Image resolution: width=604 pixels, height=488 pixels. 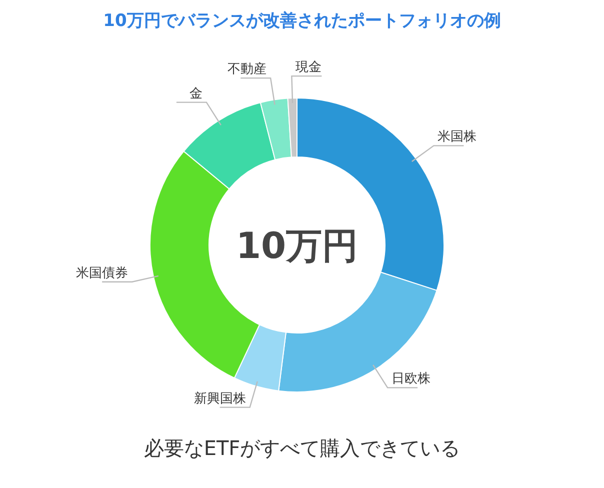 What do you see at coordinates (247, 69) in the screenshot?
I see `slice-label: 不動産` at bounding box center [247, 69].